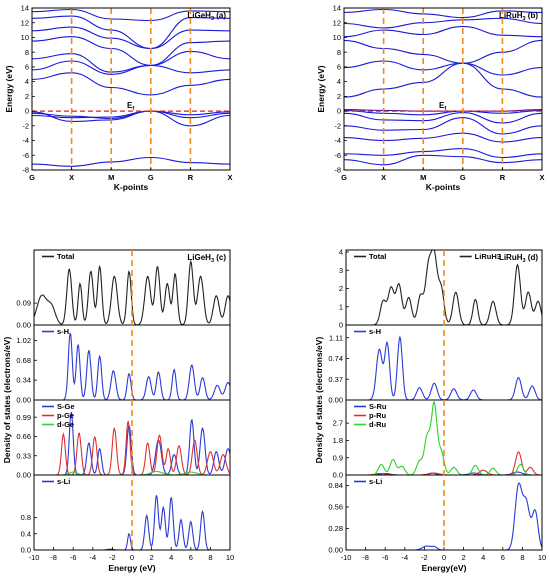 This screenshot has width=550, height=582. I want to click on ytick-label-c-3-2: 0.8, so click(26, 517).